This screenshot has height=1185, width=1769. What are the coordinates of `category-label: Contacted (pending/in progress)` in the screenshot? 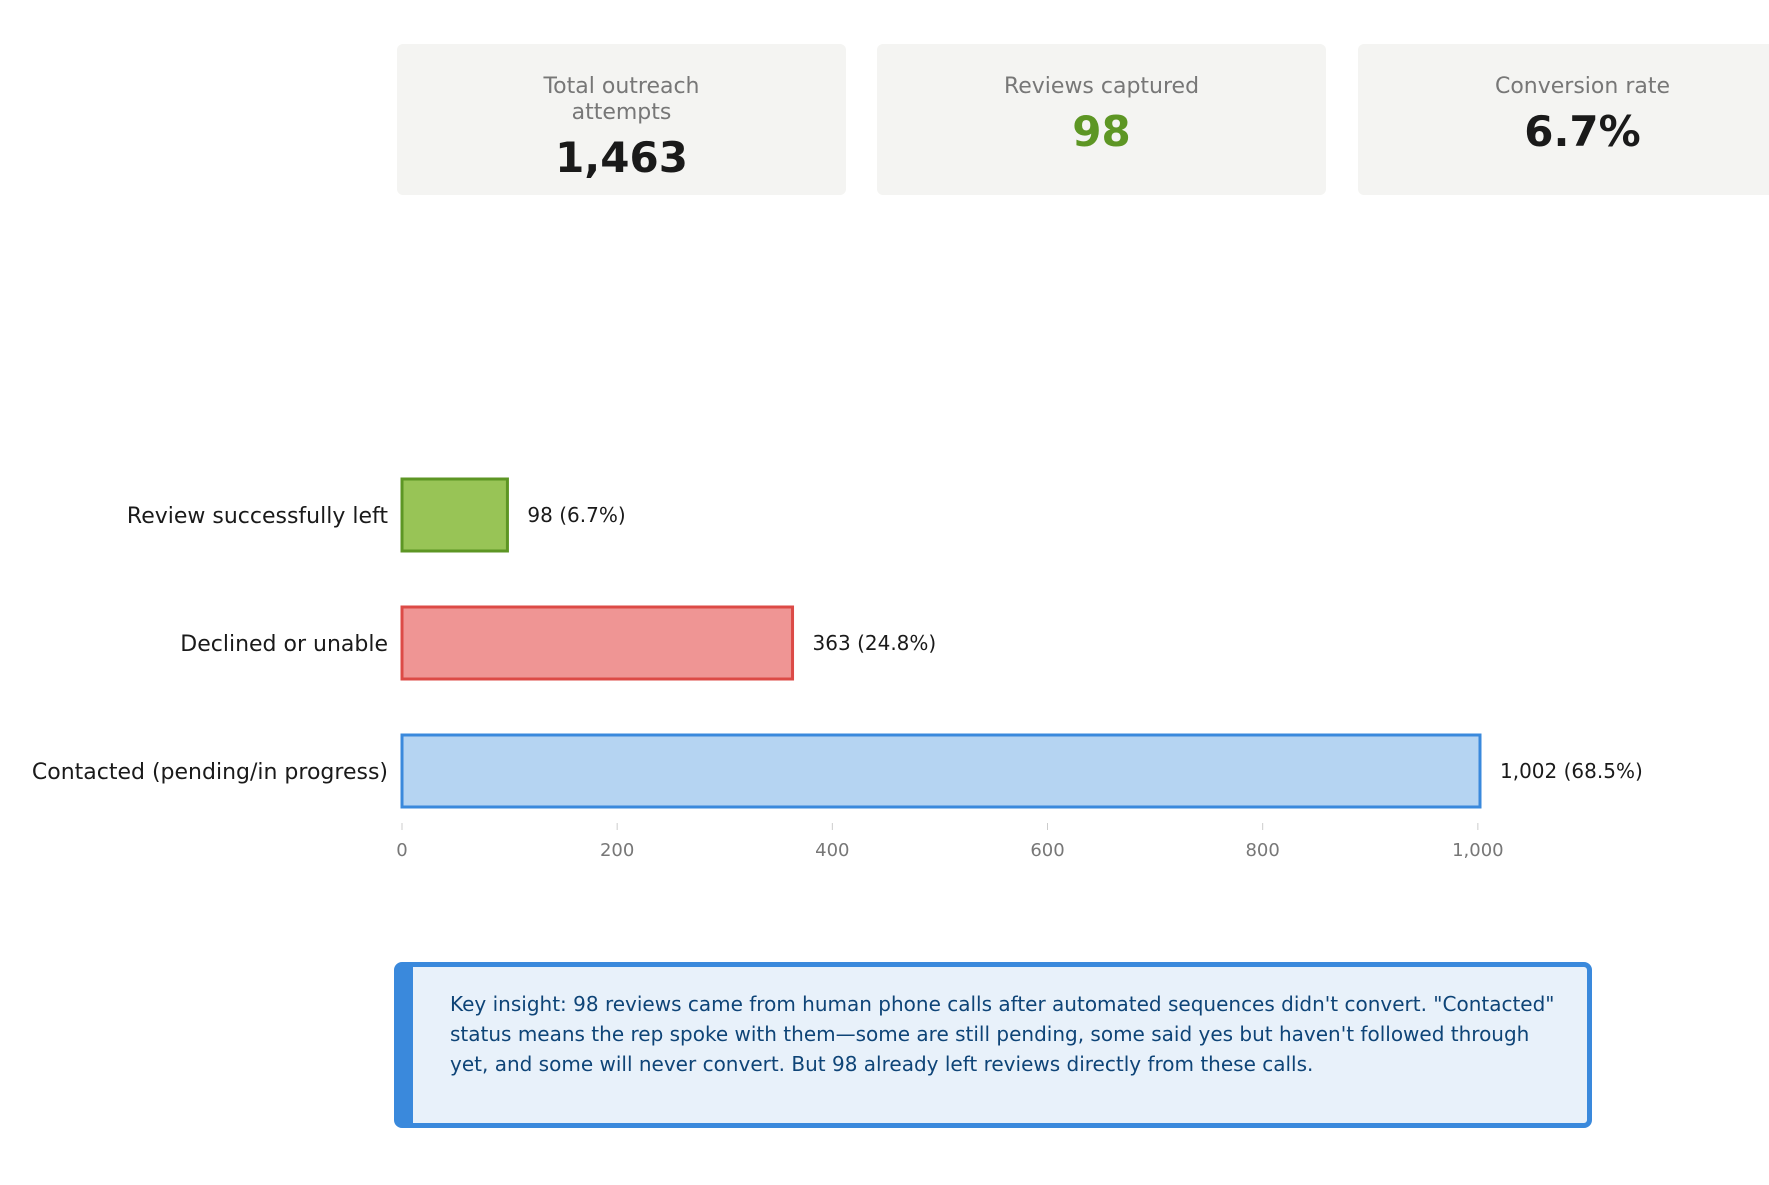 It's located at (210, 772).